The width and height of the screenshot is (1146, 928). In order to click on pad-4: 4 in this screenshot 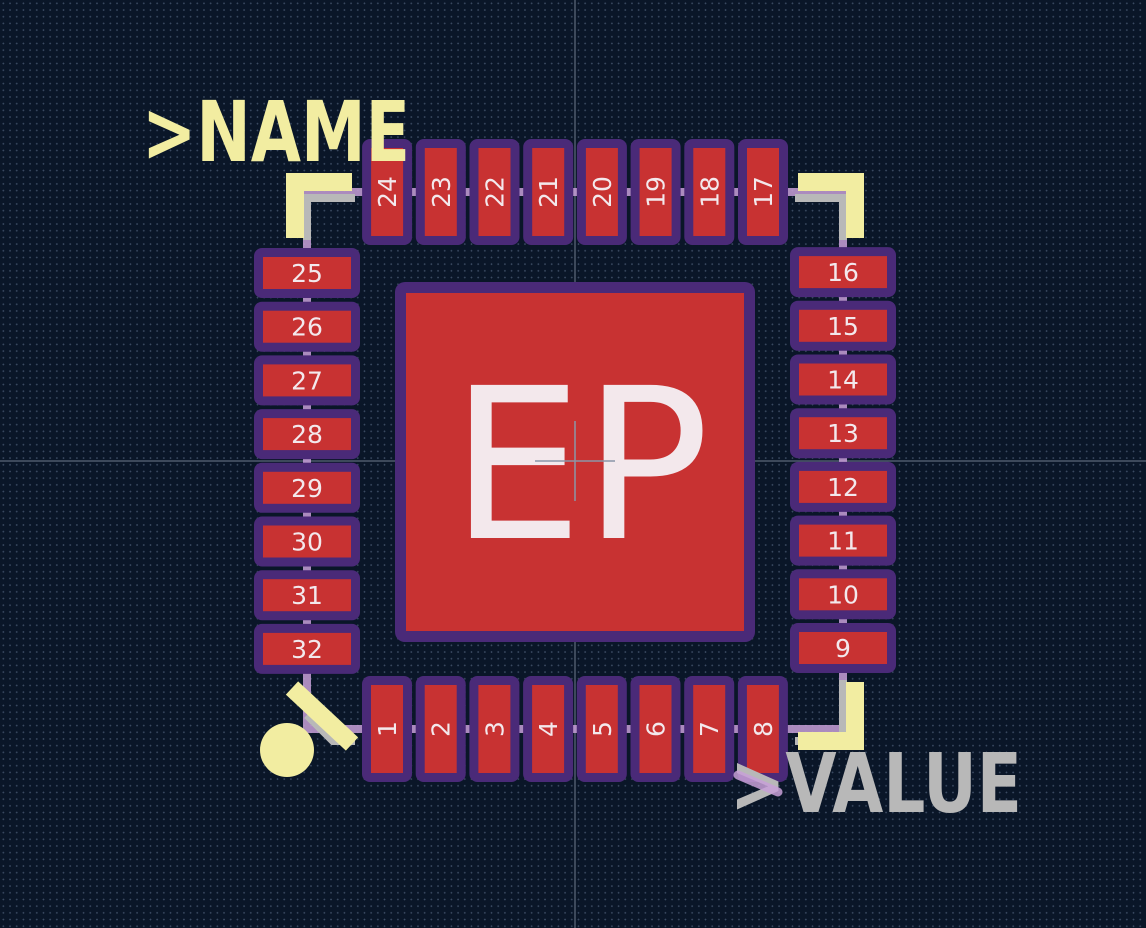, I will do `click(548, 729)`.